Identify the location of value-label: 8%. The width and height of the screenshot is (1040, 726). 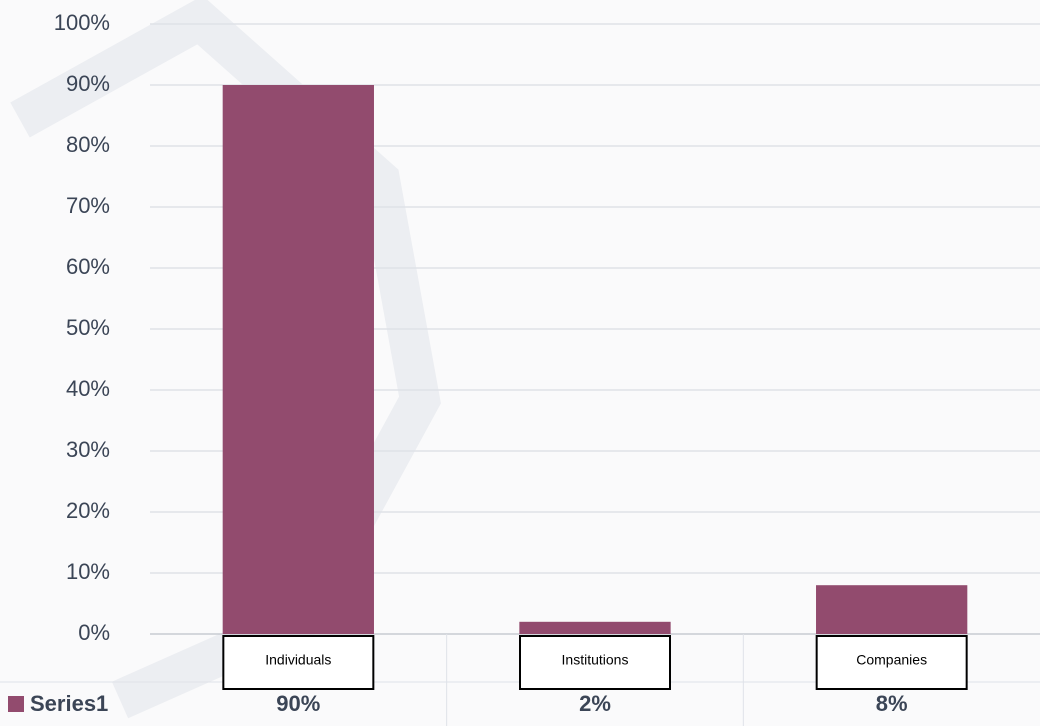
(892, 703).